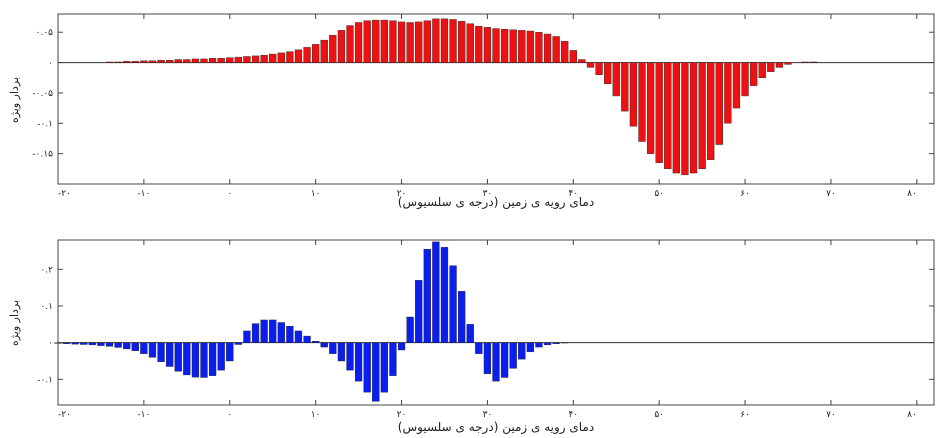 Image resolution: width=938 pixels, height=438 pixels. Describe the element at coordinates (46, 270) in the screenshot. I see `chart-2-y-tick-label: ۰.۲` at that location.